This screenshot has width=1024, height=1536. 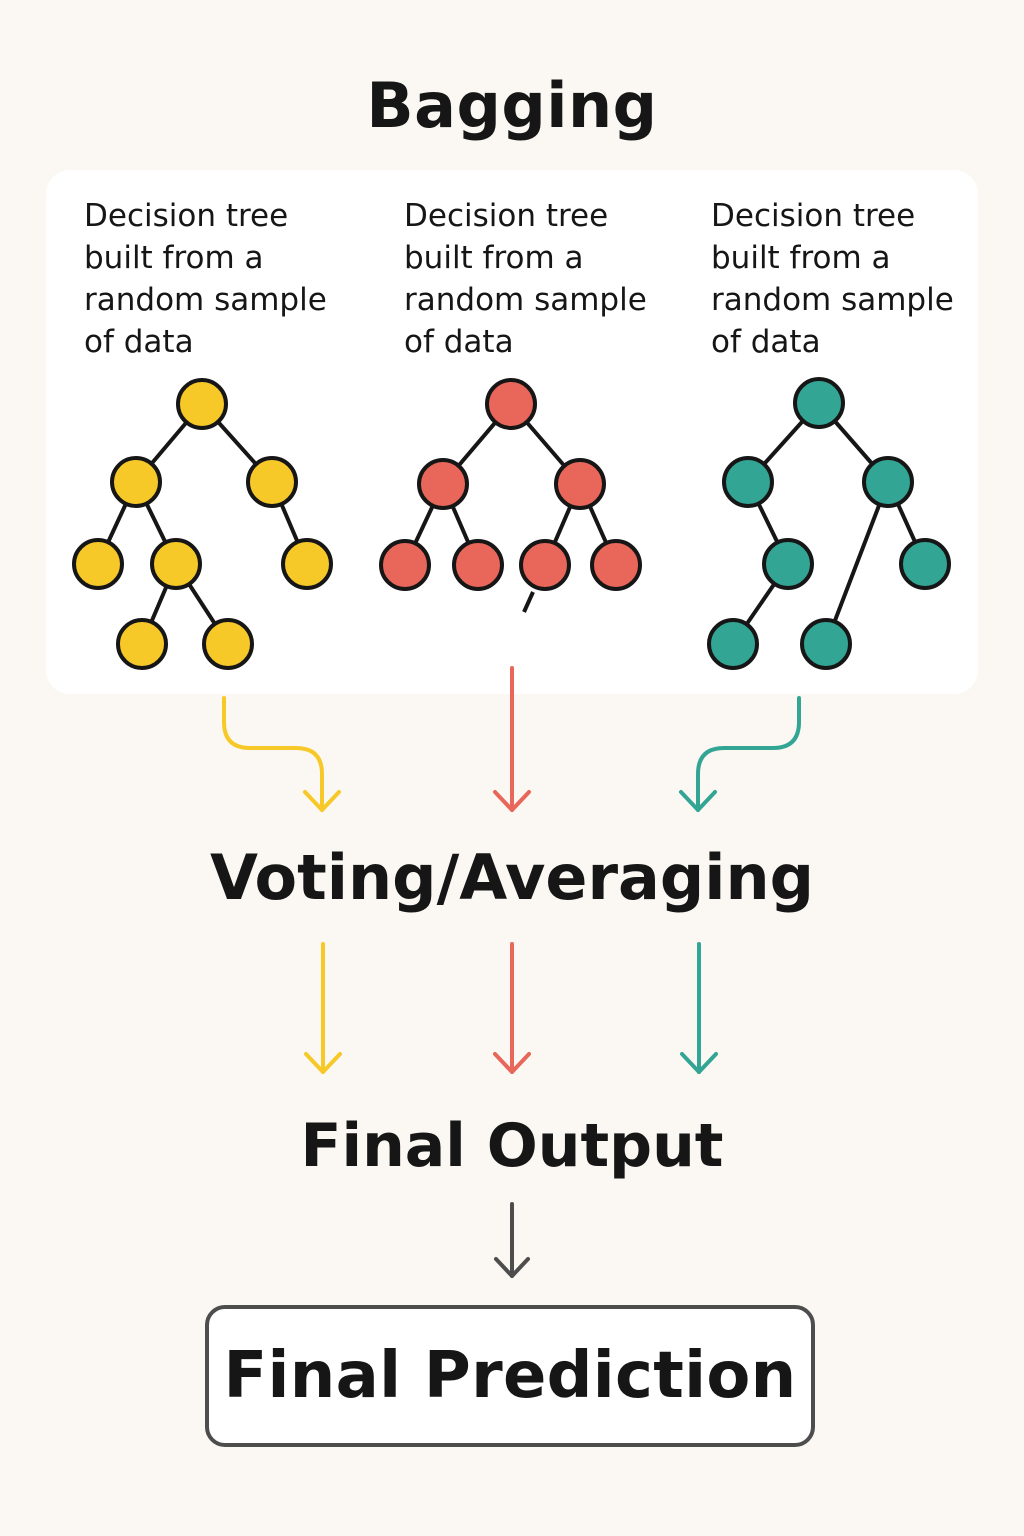 I want to click on arrow-yellow-to-voting, so click(x=281, y=754).